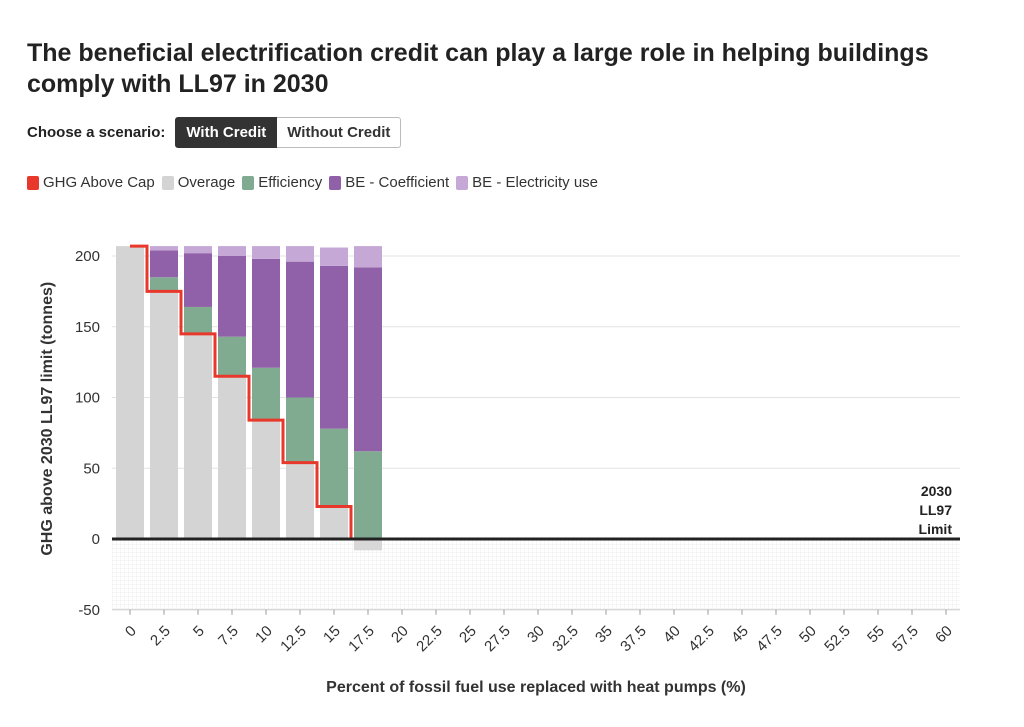 The width and height of the screenshot is (1024, 727). What do you see at coordinates (91, 468) in the screenshot?
I see `y-tick-label: 50` at bounding box center [91, 468].